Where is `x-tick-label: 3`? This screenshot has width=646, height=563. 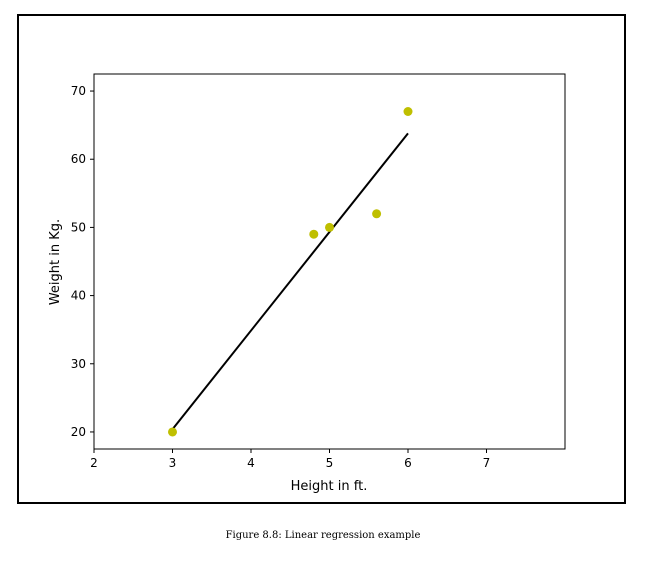 x-tick-label: 3 is located at coordinates (173, 463).